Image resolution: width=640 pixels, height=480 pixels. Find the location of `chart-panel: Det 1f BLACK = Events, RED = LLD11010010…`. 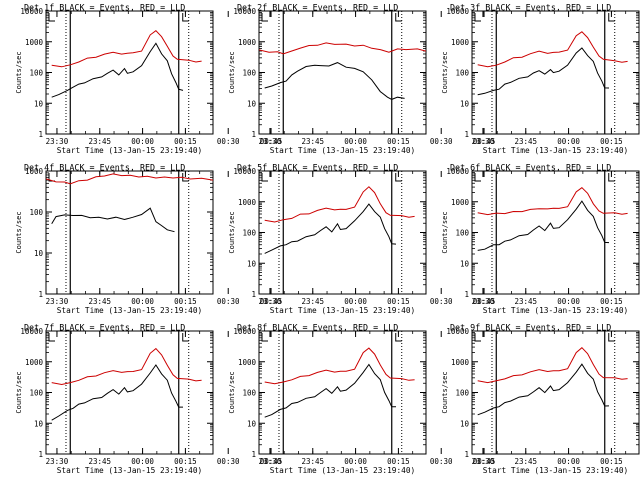

chart-panel: Det 1f BLACK = Events, RED = LLD11010010… is located at coordinates (148, 79).